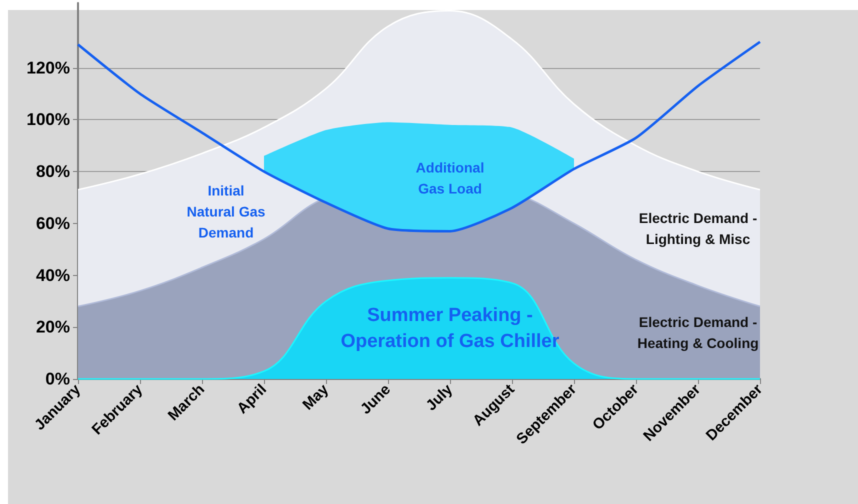  I want to click on y-tick-label: 40%, so click(53, 275).